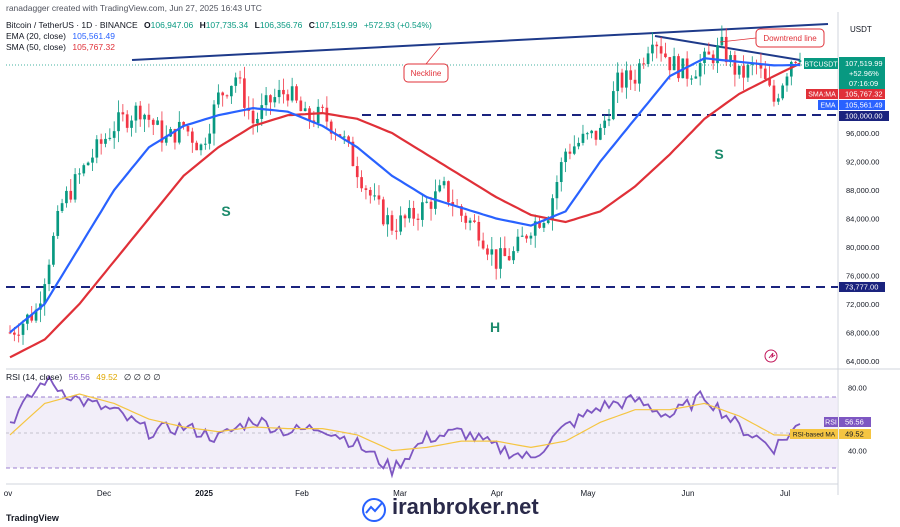  Describe the element at coordinates (828, 105) in the screenshot. I see `ema-tag-badge` at that location.